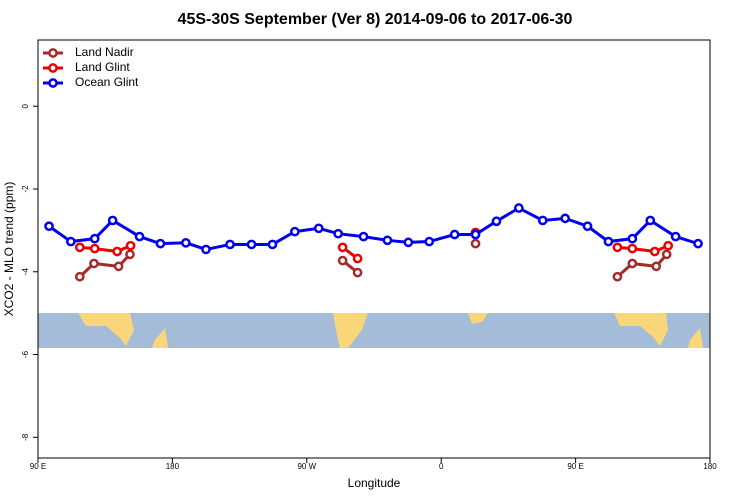 The image size is (750, 500). I want to click on legend-label: Land Nadir, so click(104, 52).